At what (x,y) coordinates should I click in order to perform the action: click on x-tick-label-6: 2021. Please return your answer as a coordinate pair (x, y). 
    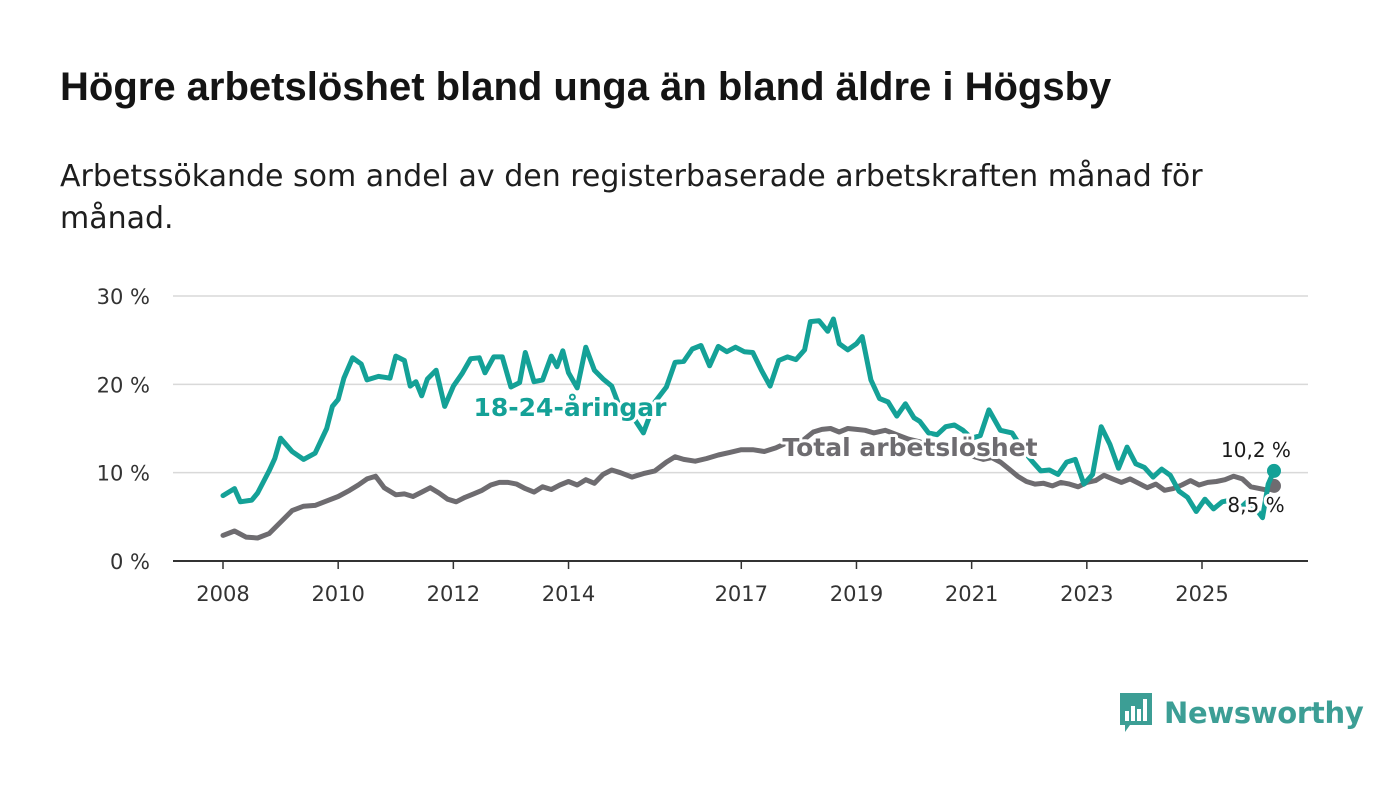
    Looking at the image, I should click on (971, 594).